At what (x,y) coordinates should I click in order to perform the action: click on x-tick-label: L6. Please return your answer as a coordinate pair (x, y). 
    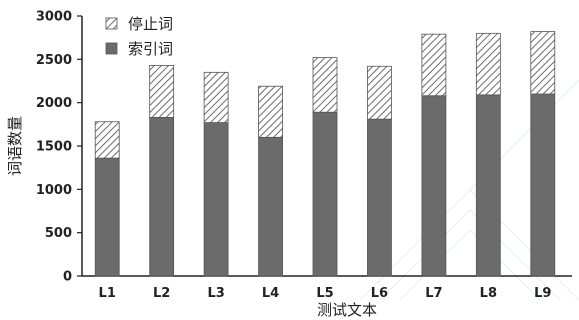
    Looking at the image, I should click on (379, 293).